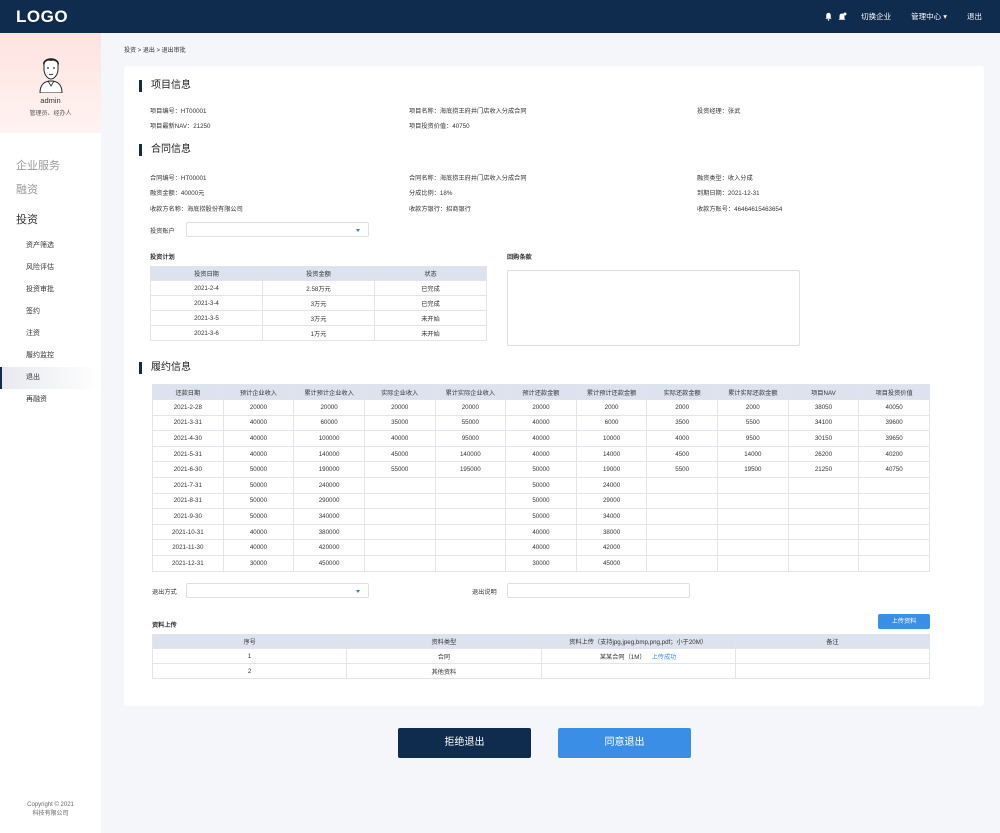 The height and width of the screenshot is (833, 1000). What do you see at coordinates (682, 469) in the screenshot?
I see `table-cell: 5500` at bounding box center [682, 469].